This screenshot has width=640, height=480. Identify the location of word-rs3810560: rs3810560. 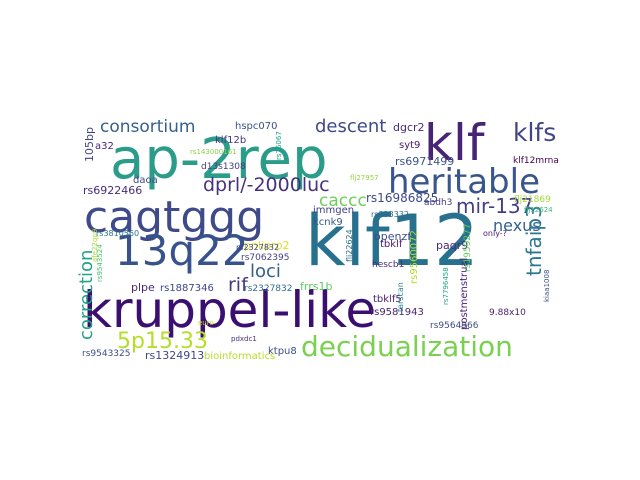
(118, 233).